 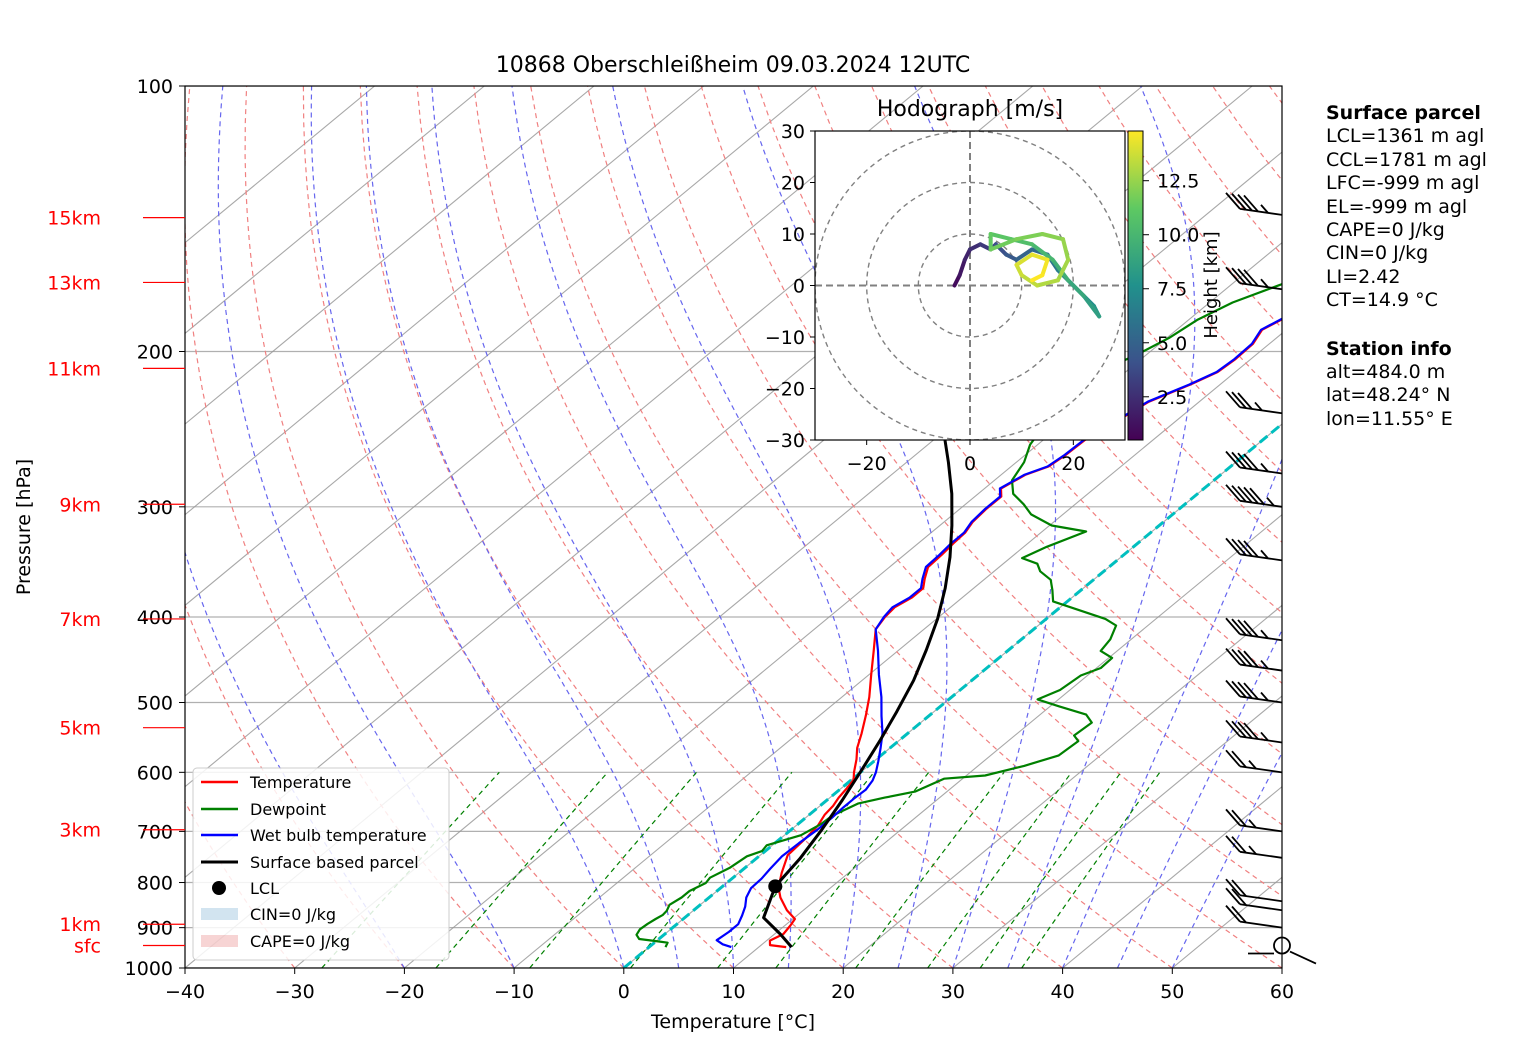 I want to click on x-tick-label: −10, so click(x=514, y=992).